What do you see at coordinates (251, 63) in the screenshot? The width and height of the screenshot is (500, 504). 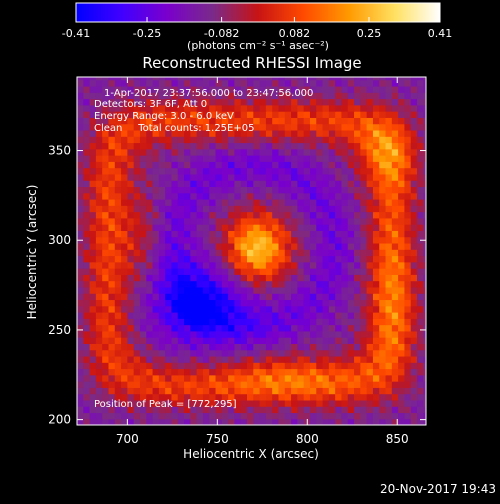 I see `chart-title: Reconstructed RHESSI Image` at bounding box center [251, 63].